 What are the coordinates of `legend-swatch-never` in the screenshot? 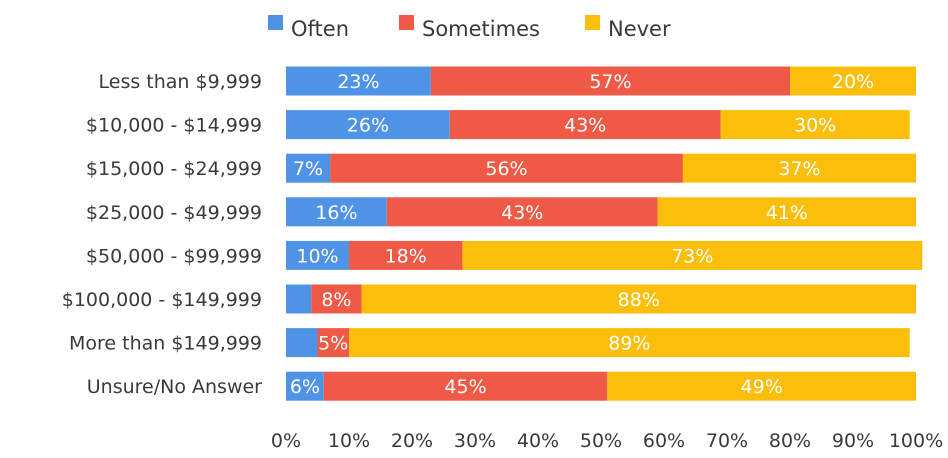 It's located at (592, 22).